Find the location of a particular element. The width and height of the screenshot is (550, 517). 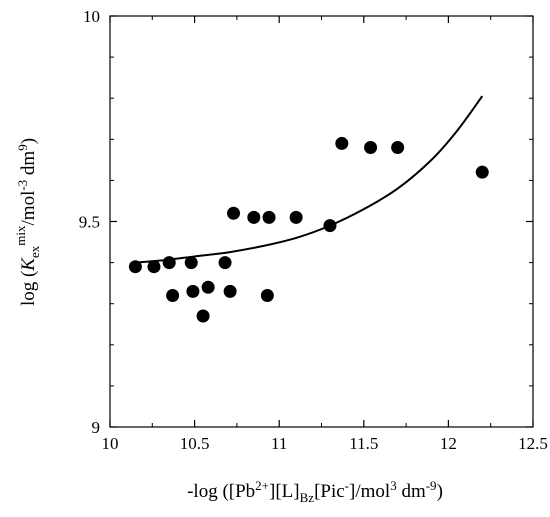

y-axis-label-part: /mol is located at coordinates (28, 208).